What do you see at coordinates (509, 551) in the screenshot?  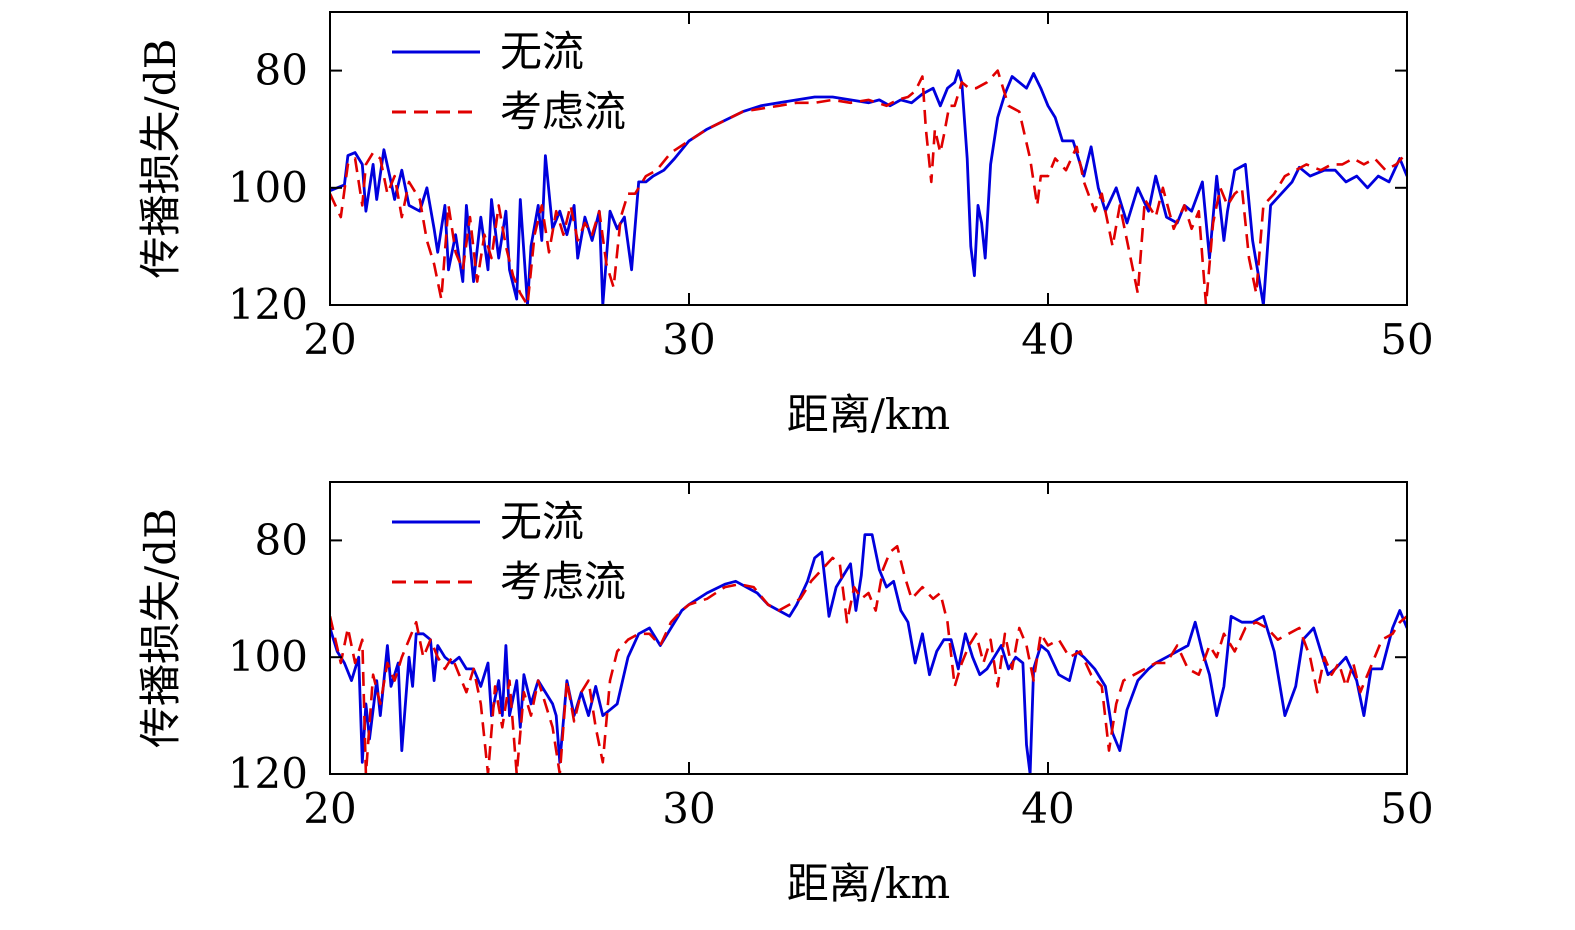 I see `legend-bottom: 无流 考虑流` at bounding box center [509, 551].